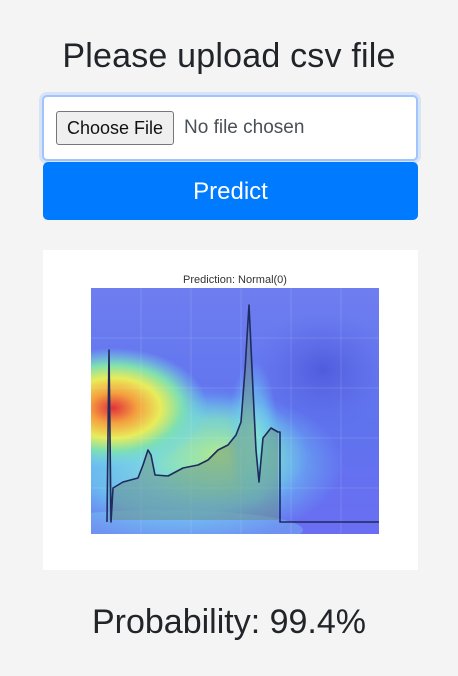  Describe the element at coordinates (230, 191) in the screenshot. I see `predict-button: Predict` at that location.